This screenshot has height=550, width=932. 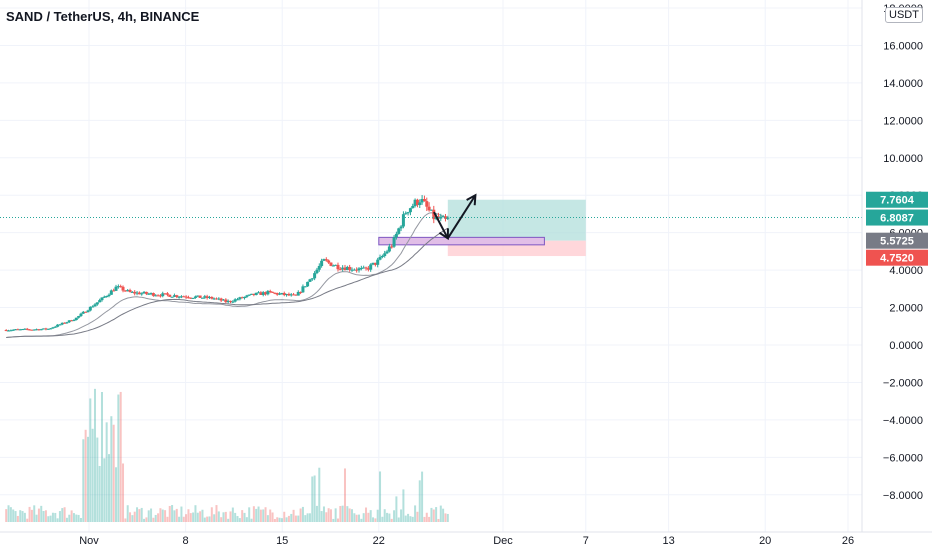 I want to click on time-tick-label: 20, so click(x=765, y=541).